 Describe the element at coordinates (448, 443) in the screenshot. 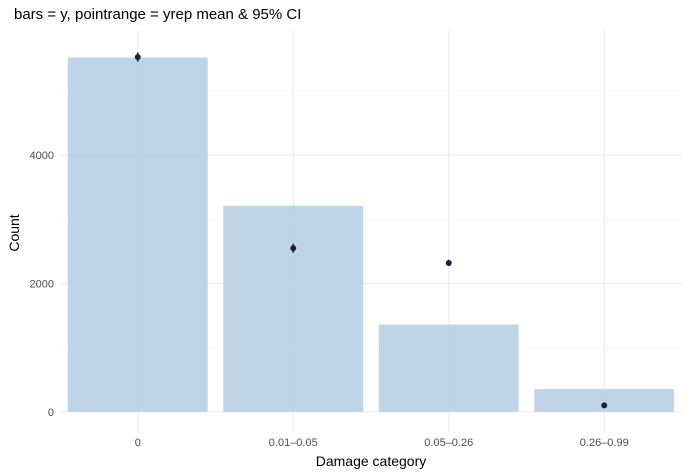

I see `x-tick-label: 0.05–0.26` at that location.